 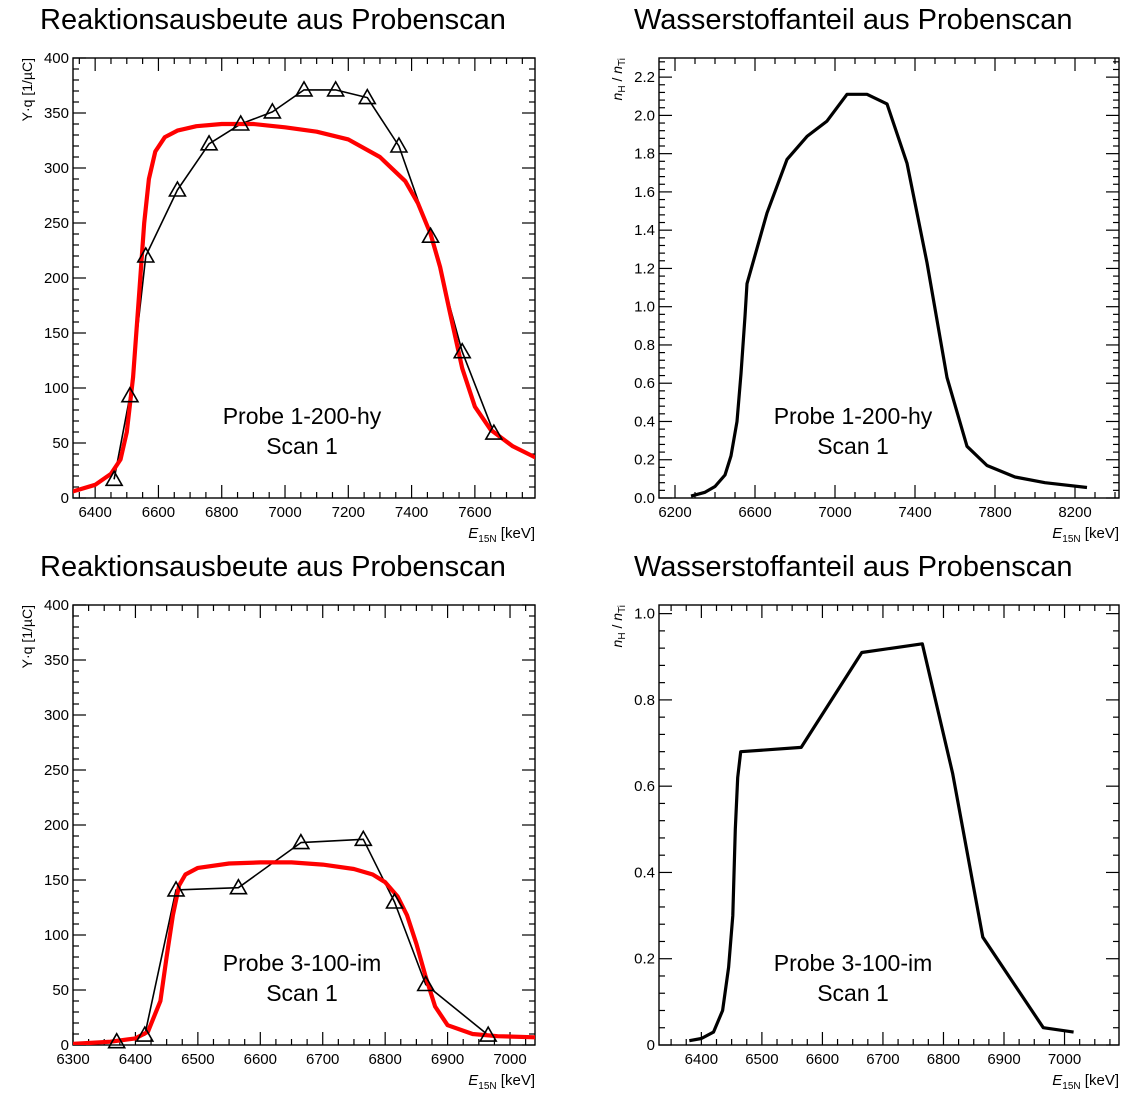 I want to click on y-axis-label: nH / nTi, so click(x=618, y=626).